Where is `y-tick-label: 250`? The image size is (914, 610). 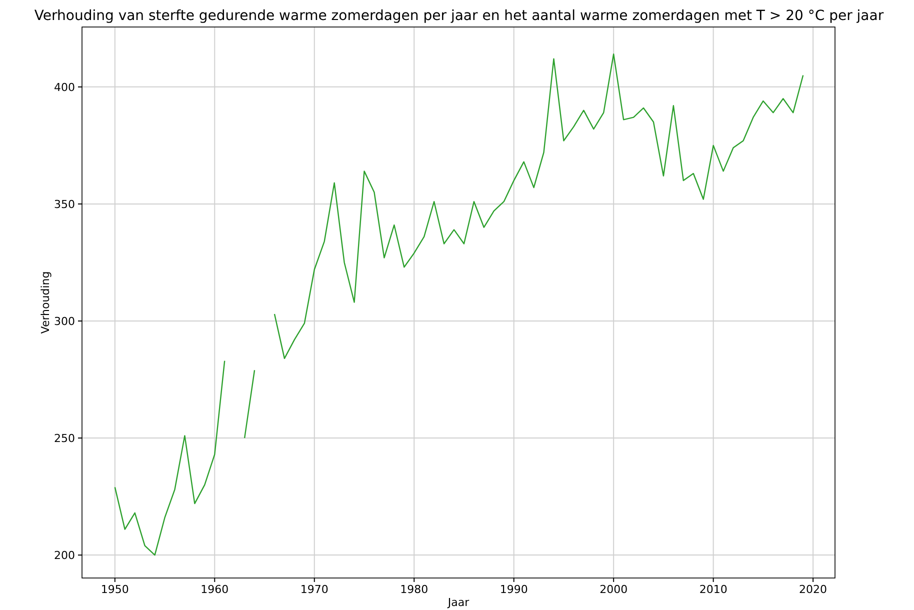
y-tick-label: 250 is located at coordinates (64, 438).